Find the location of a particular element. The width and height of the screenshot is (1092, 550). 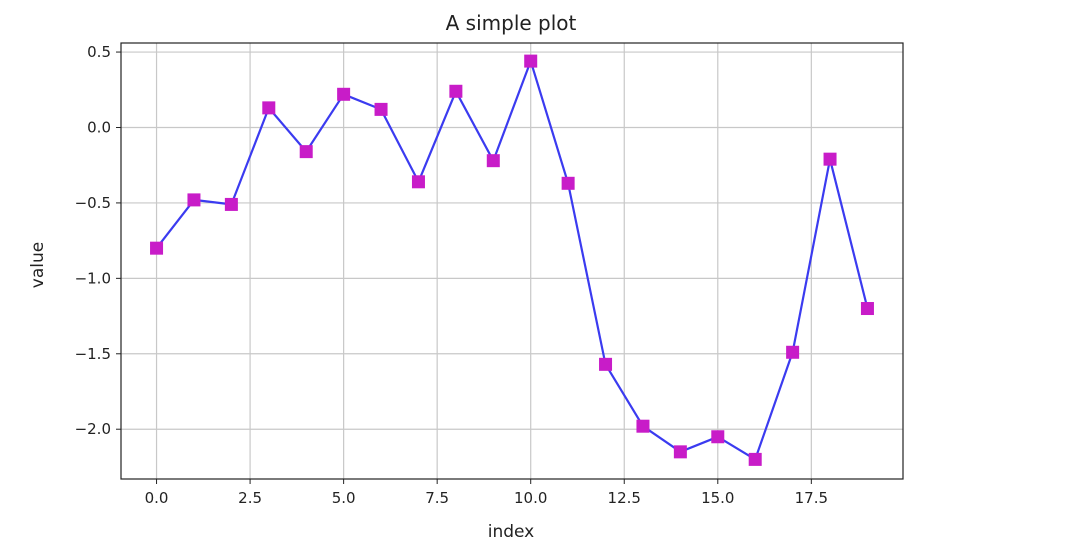

y-tick-label: −0.5 is located at coordinates (93, 203).